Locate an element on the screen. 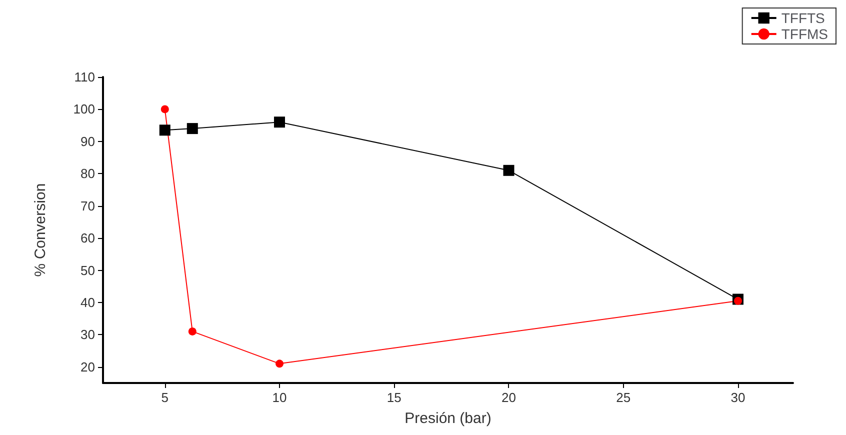  y-axis-title: % Conversion is located at coordinates (40, 230).